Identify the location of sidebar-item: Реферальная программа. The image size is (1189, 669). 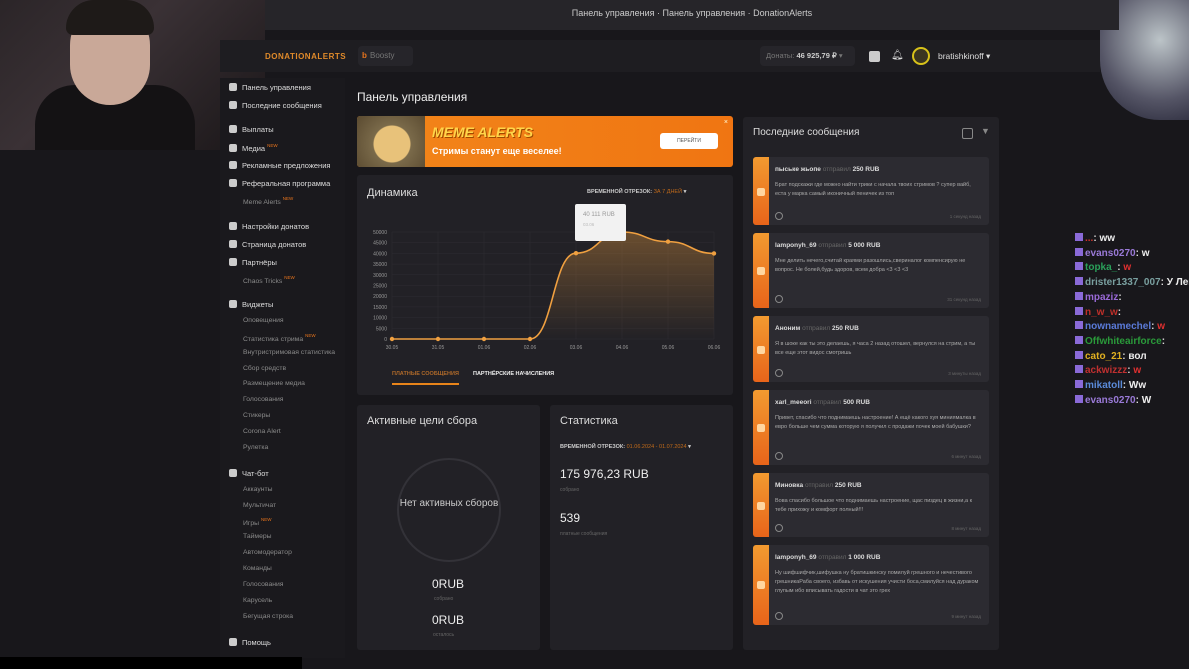
(279, 183).